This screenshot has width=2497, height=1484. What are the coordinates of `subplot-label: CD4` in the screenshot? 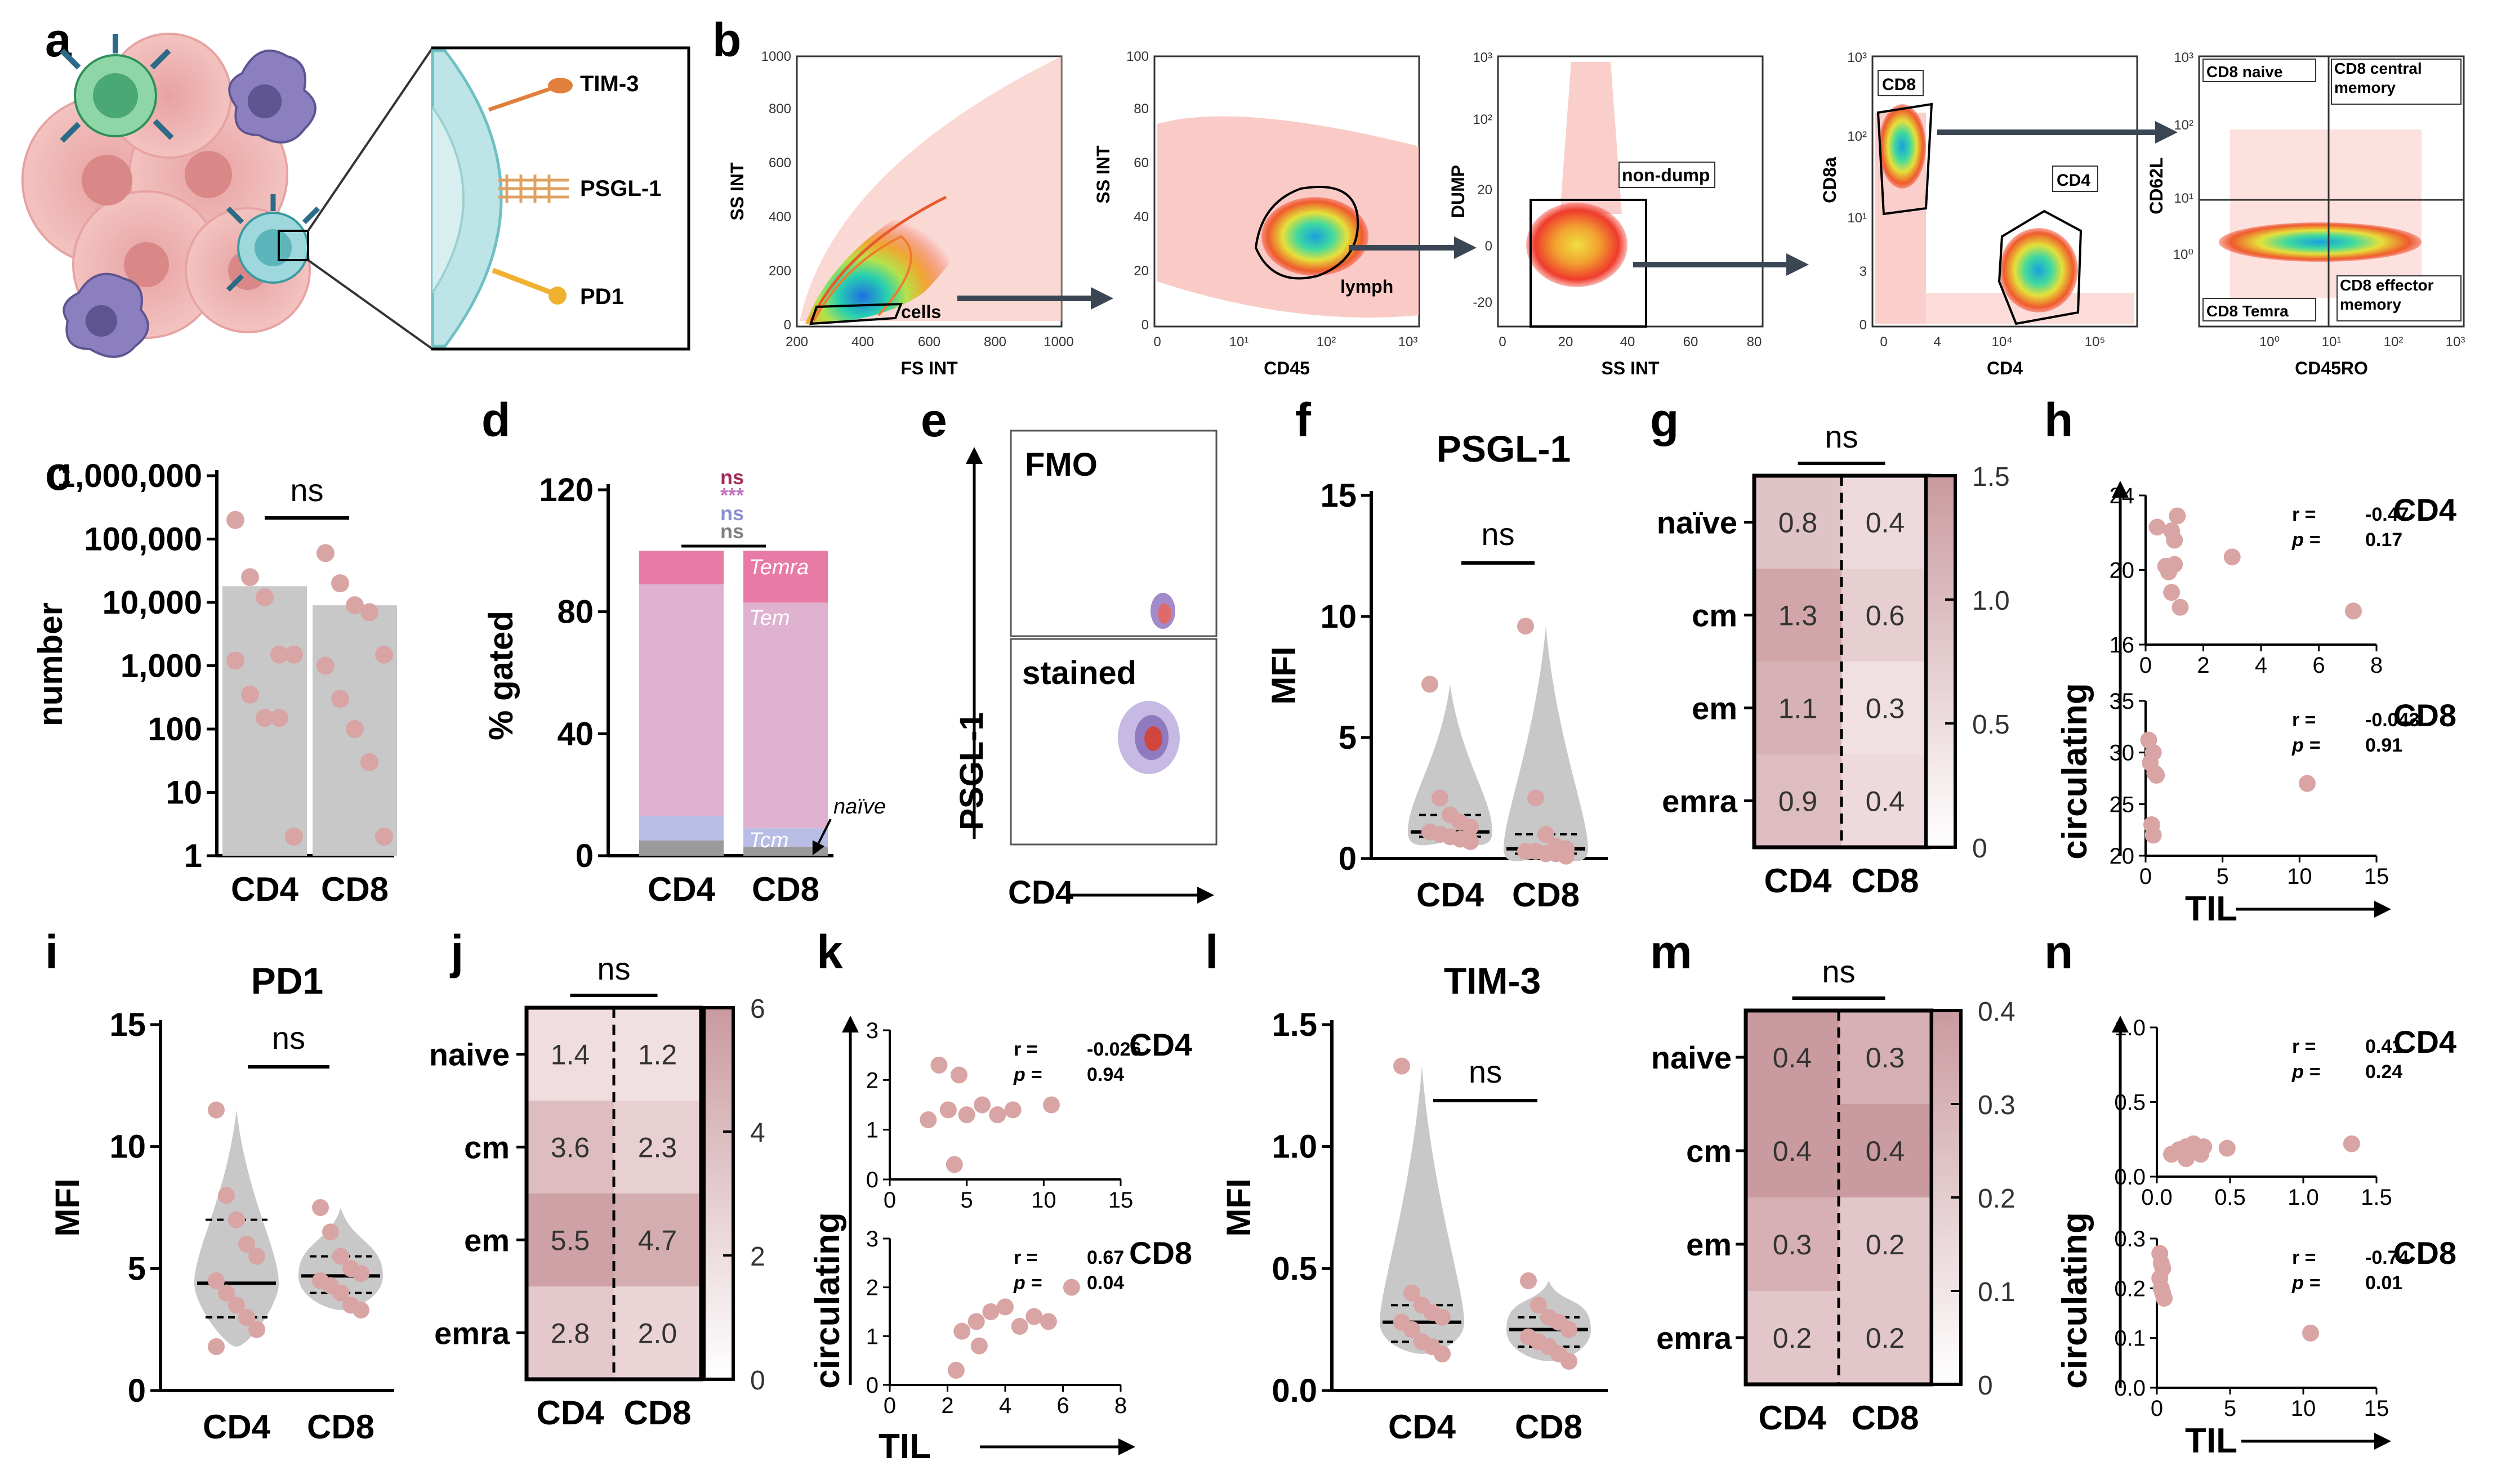 It's located at (2424, 1042).